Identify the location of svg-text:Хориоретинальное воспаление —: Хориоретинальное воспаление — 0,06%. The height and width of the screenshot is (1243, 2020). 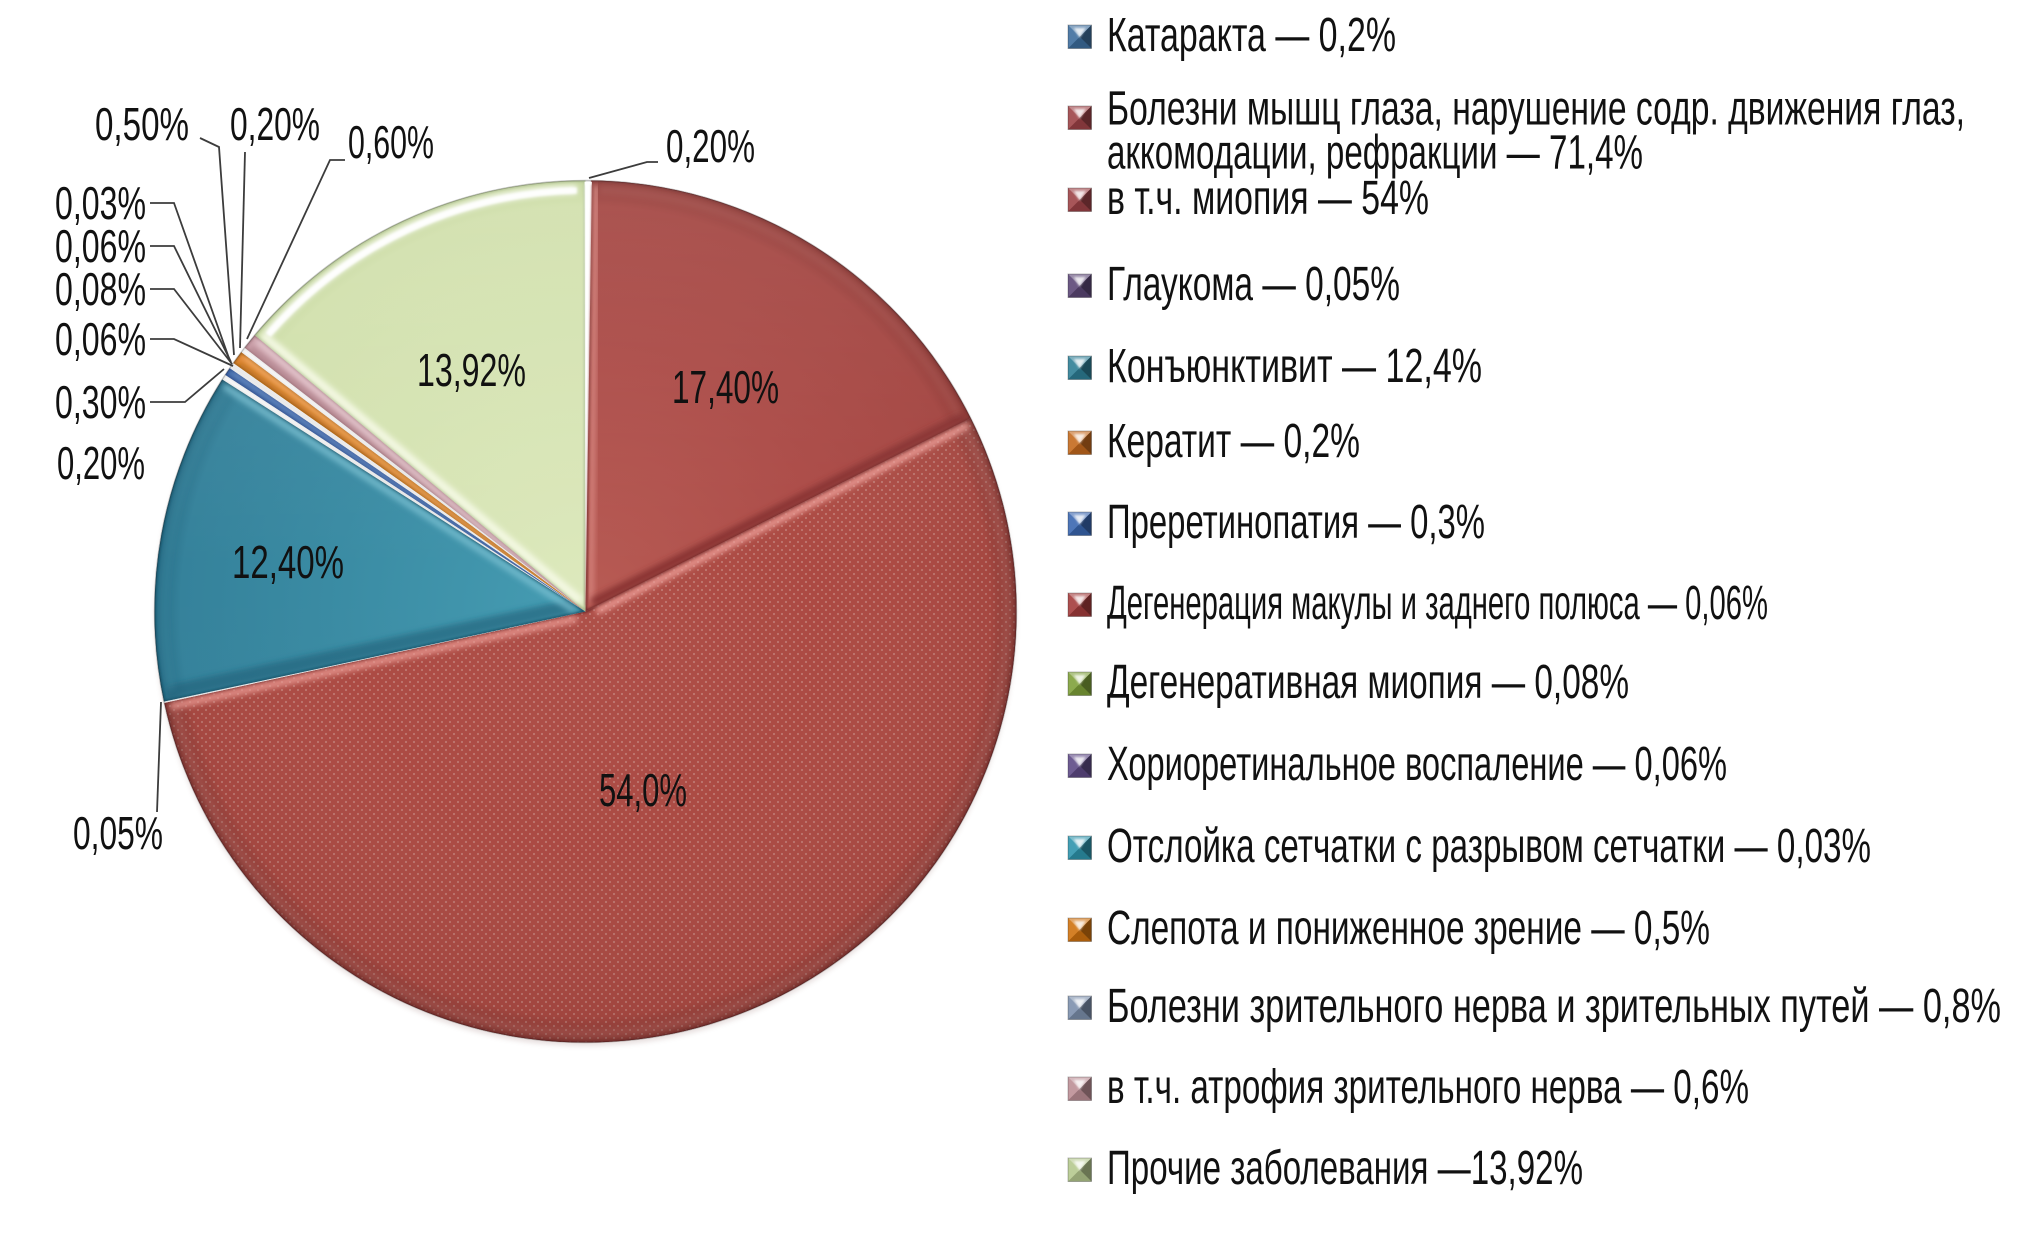
(1417, 764).